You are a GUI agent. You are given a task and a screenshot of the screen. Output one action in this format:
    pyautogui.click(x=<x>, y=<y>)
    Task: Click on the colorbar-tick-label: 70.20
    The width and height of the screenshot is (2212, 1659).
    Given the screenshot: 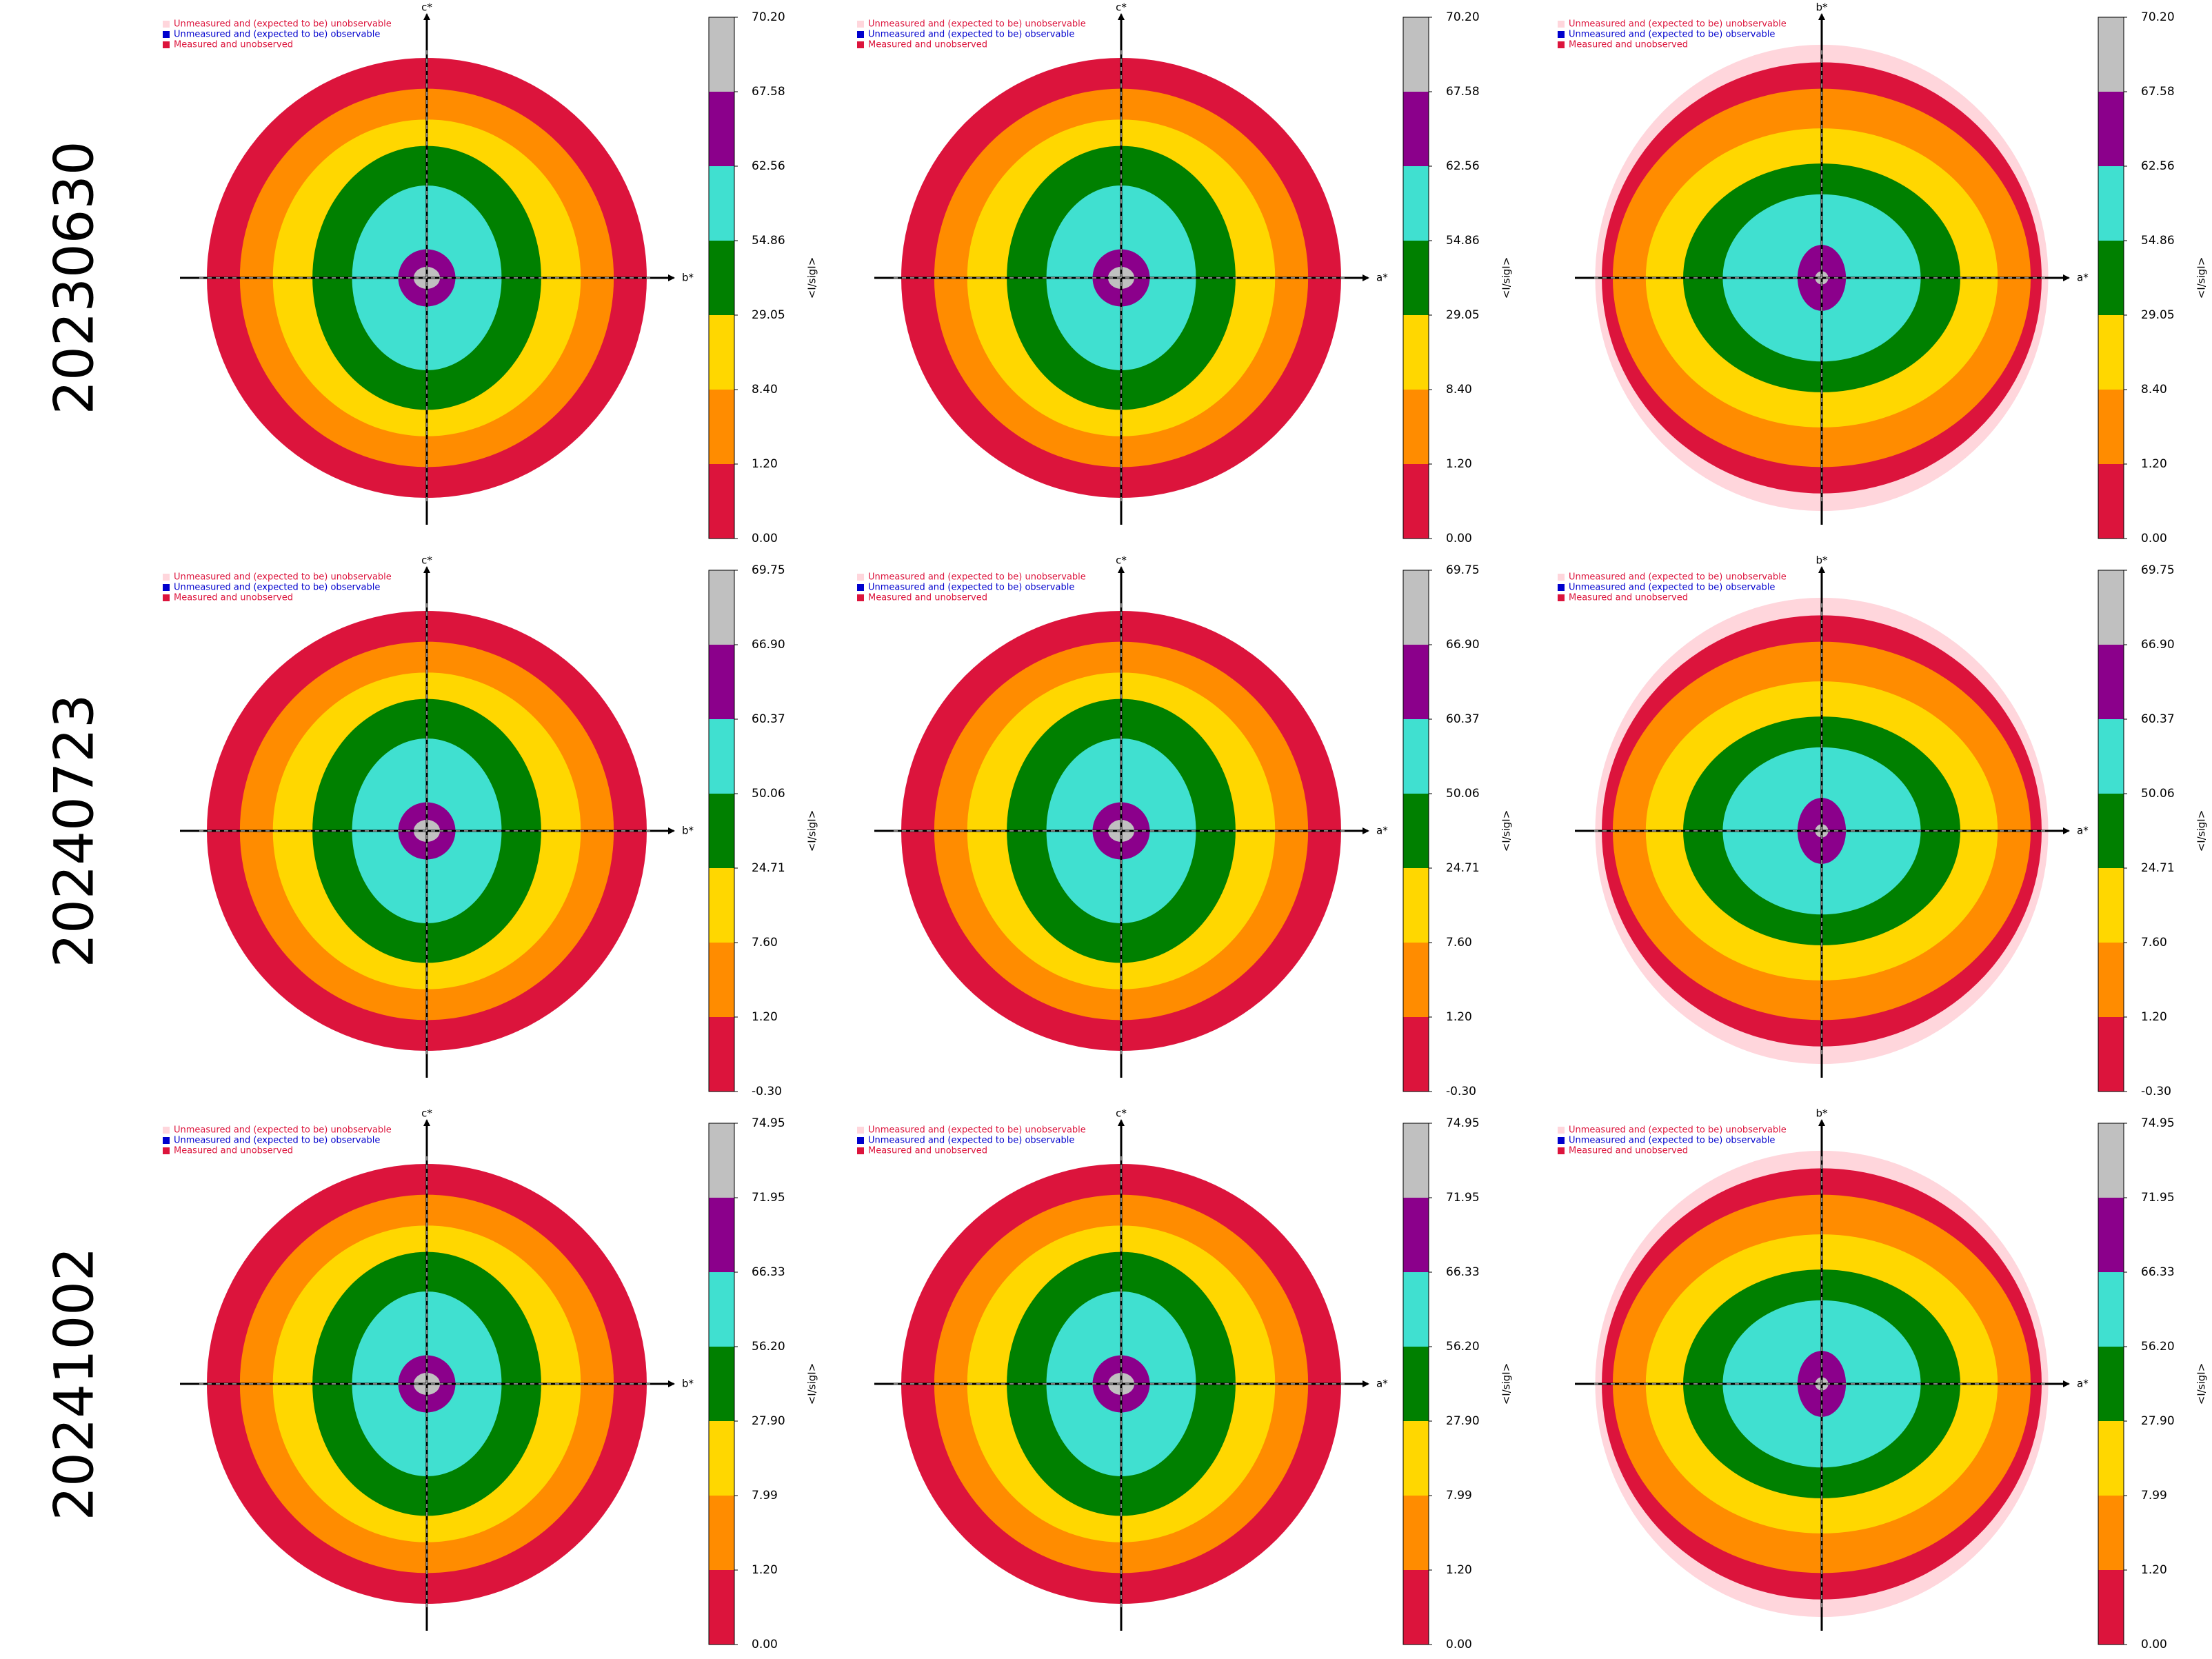 What is the action you would take?
    pyautogui.click(x=2158, y=17)
    